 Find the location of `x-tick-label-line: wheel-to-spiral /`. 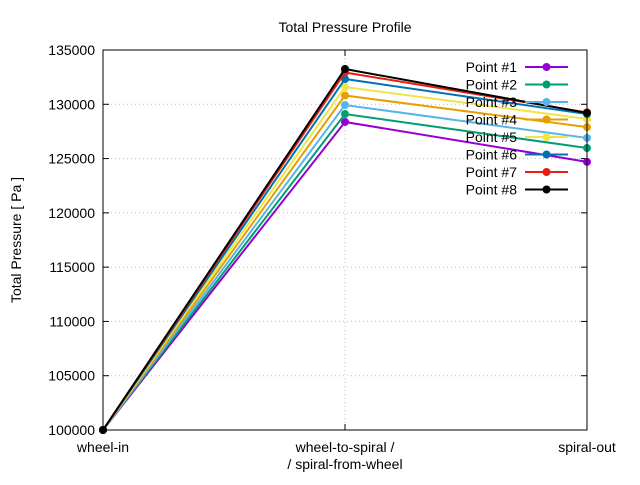

x-tick-label-line: wheel-to-spiral / is located at coordinates (345, 447).